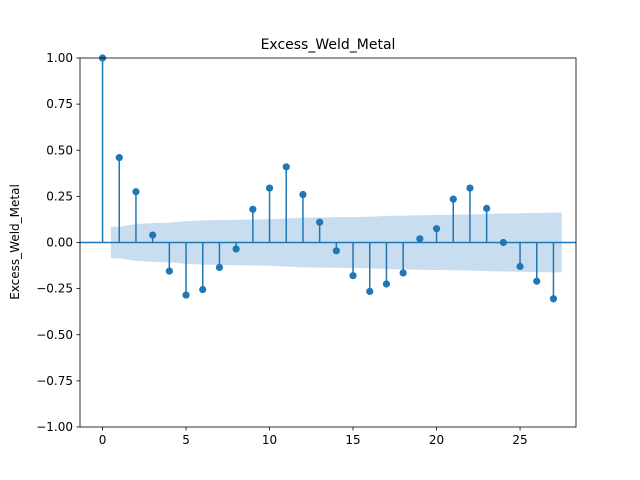 The height and width of the screenshot is (480, 640). Describe the element at coordinates (59, 243) in the screenshot. I see `y-tick-label: 0.00` at that location.